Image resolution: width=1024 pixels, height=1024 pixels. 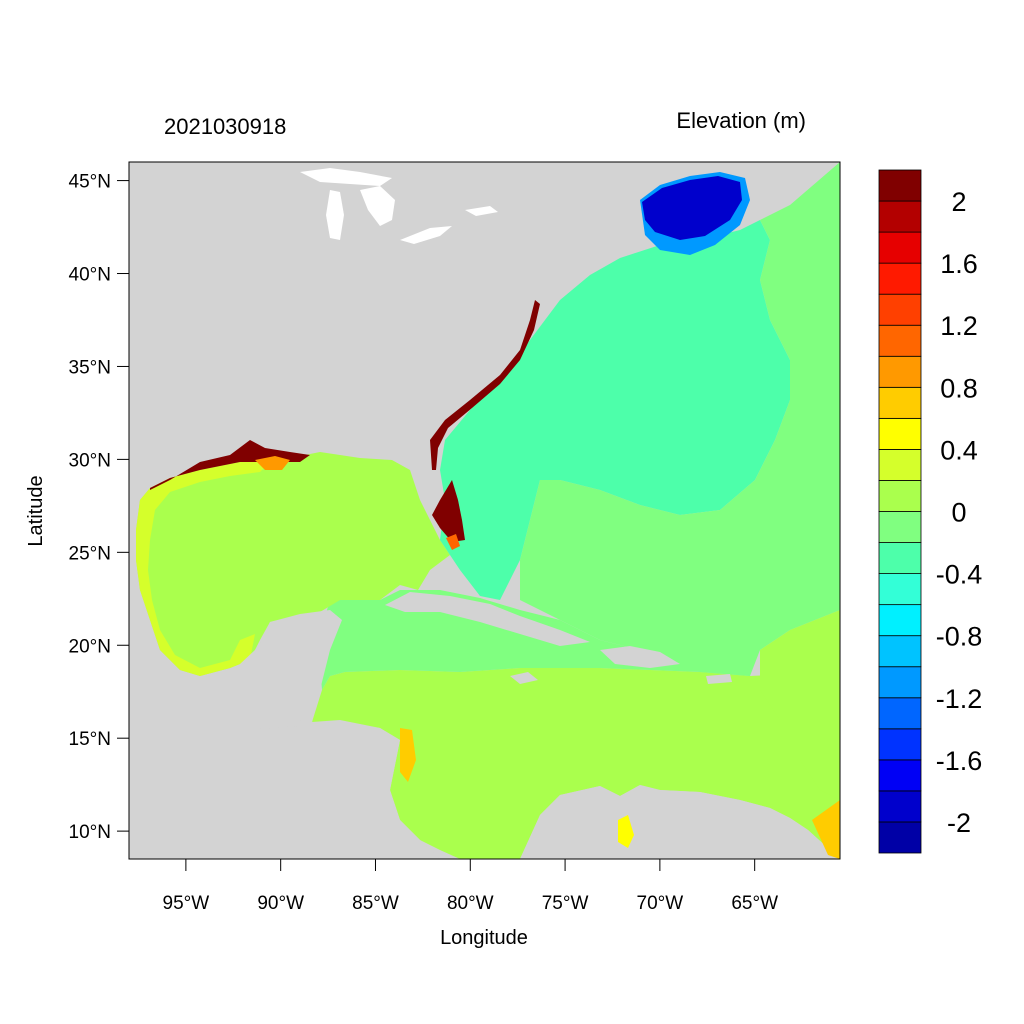 What do you see at coordinates (272, 463) in the screenshot?
I see `louisiana-local-surge` at bounding box center [272, 463].